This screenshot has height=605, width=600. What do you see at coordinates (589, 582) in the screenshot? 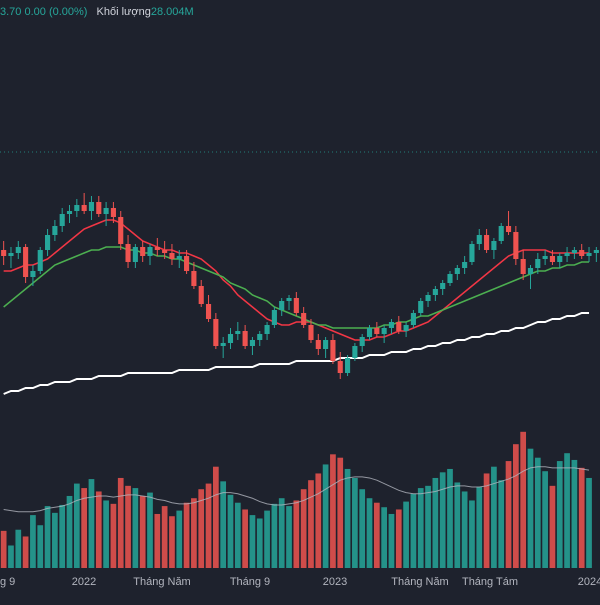
I see `x-tick-label: 2024` at bounding box center [589, 582].